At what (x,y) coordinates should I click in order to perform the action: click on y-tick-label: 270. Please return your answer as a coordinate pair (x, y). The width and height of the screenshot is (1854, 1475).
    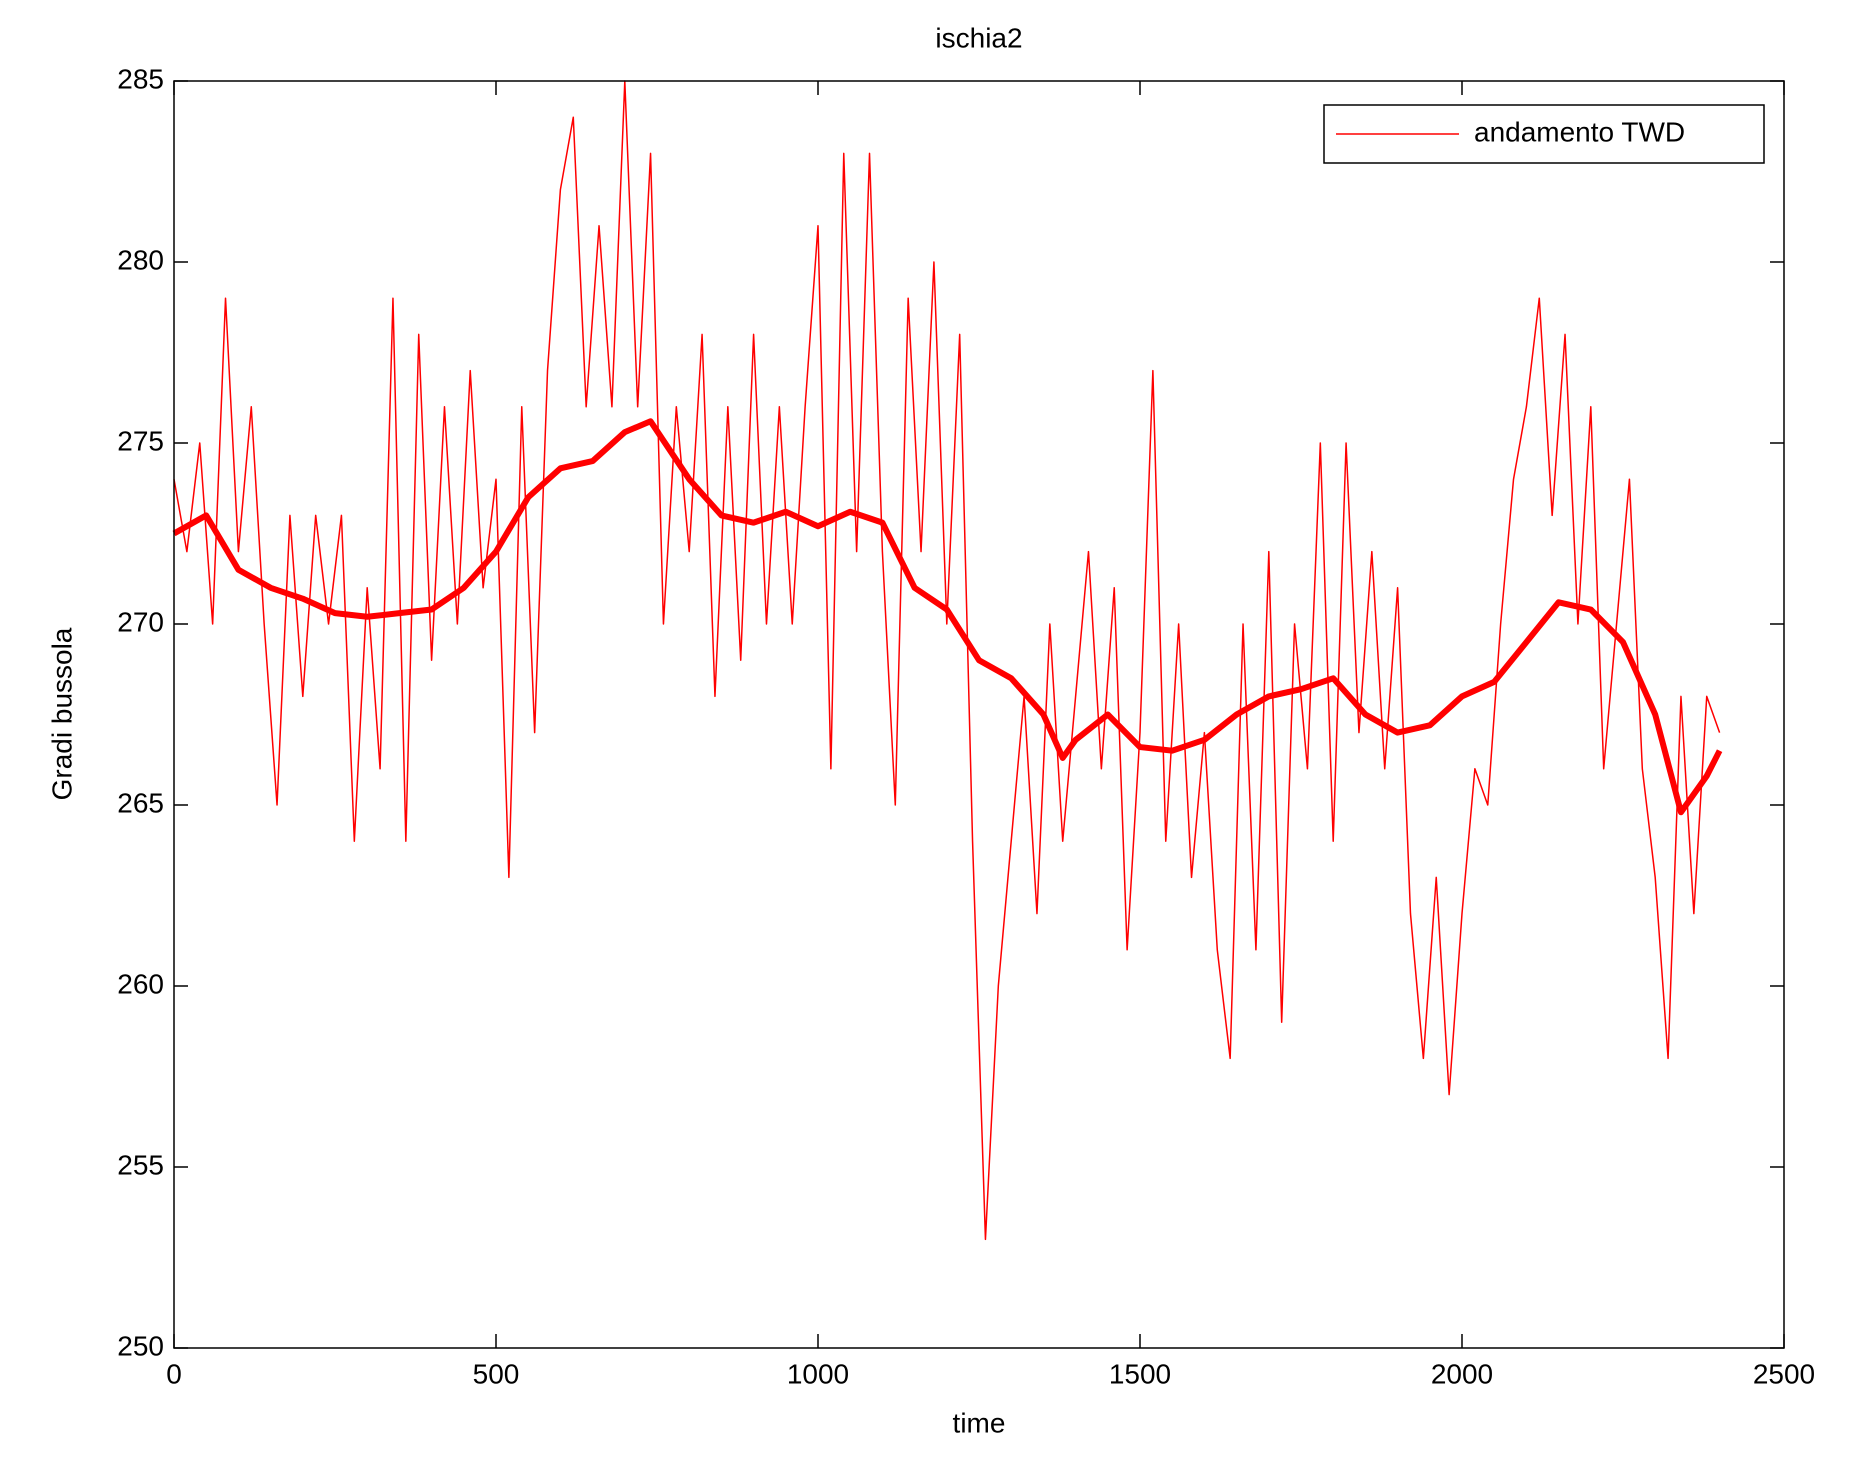
    Looking at the image, I should click on (140, 621).